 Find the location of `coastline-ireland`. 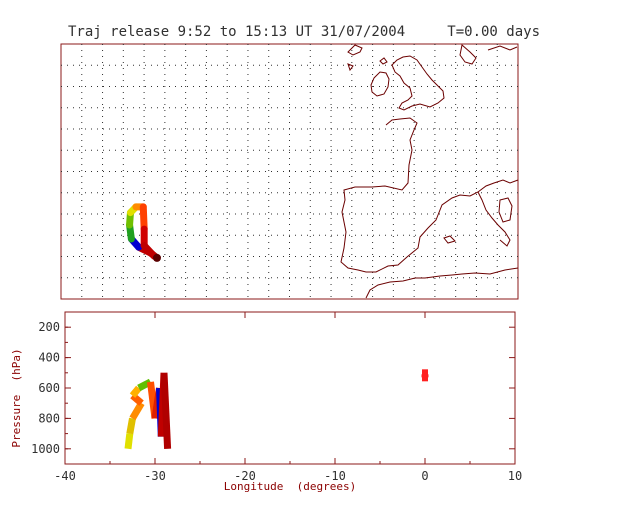

coastline-ireland is located at coordinates (380, 84).